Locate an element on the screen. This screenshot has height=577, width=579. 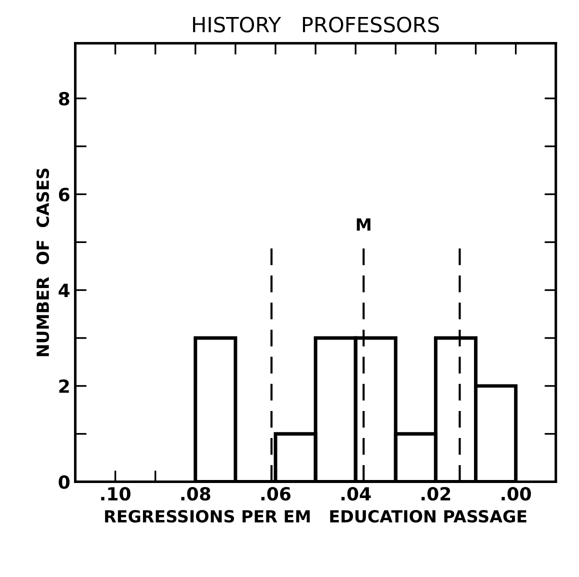
y-tick-label: 0 is located at coordinates (64, 482).